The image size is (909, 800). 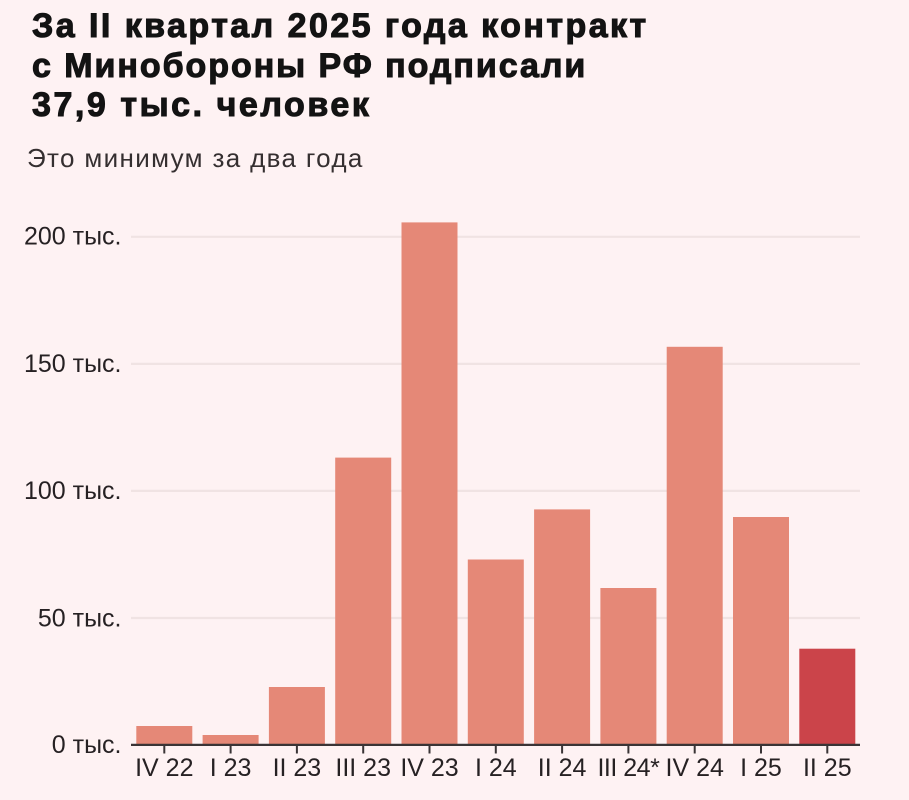 What do you see at coordinates (695, 768) in the screenshot?
I see `svg-text: IV 24` at bounding box center [695, 768].